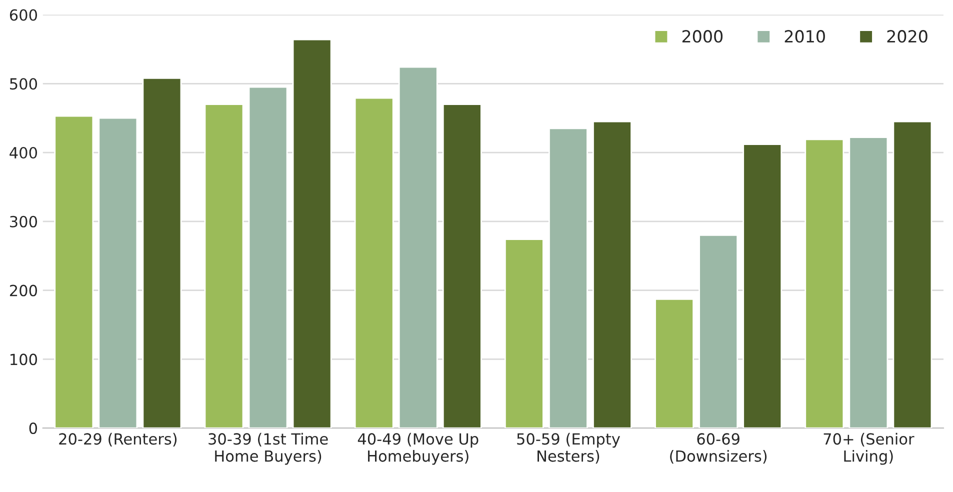 The width and height of the screenshot is (953, 492). Describe the element at coordinates (24, 360) in the screenshot. I see `y-tick-label: 100` at that location.